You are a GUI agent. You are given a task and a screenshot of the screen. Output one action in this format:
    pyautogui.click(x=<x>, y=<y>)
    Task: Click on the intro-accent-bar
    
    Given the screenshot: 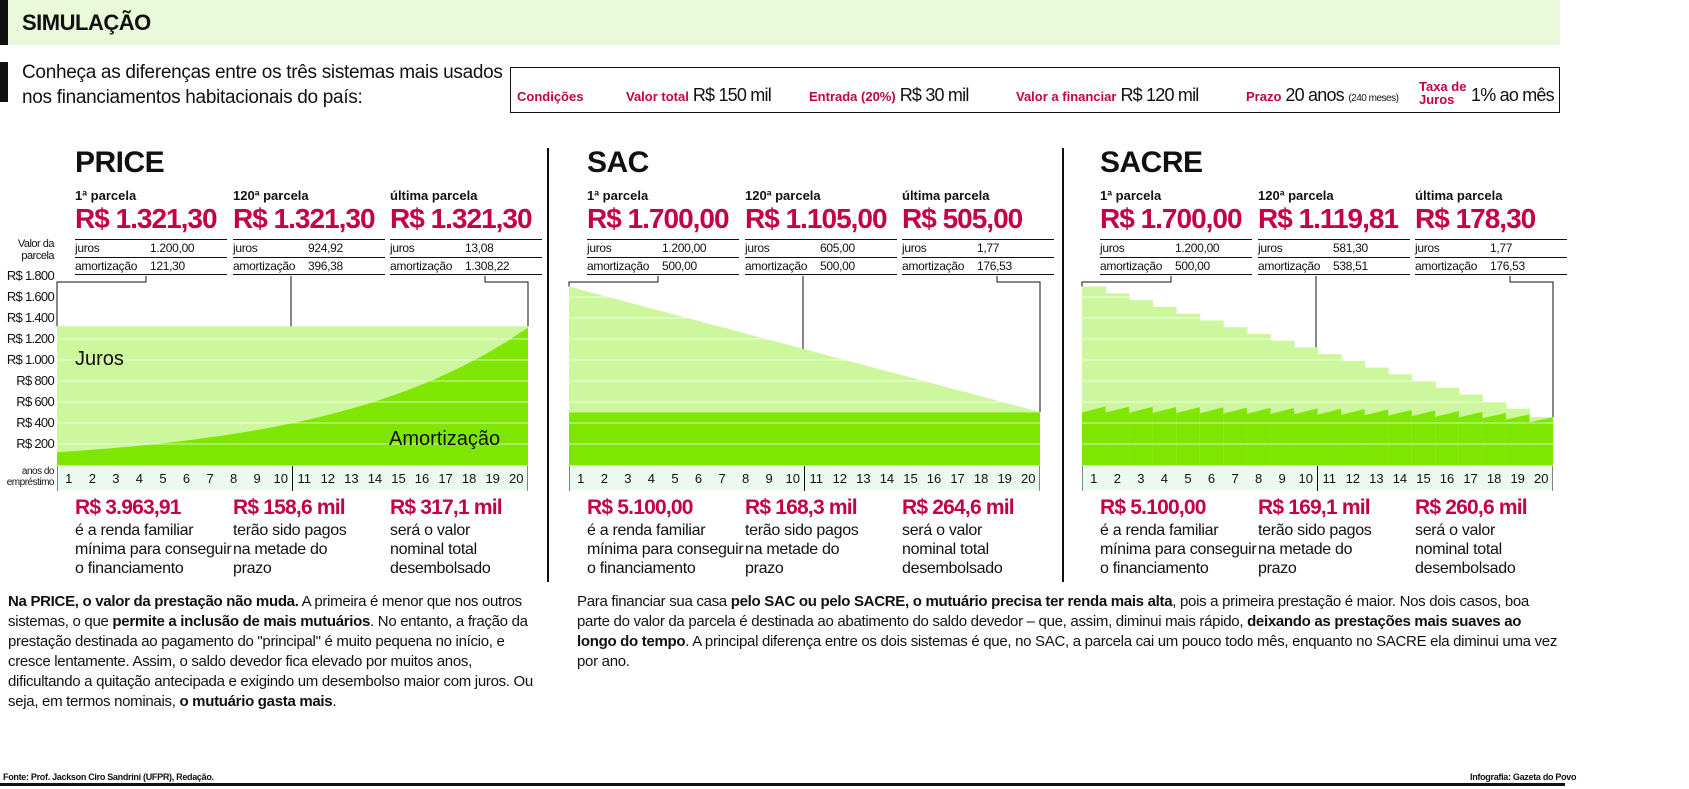 What is the action you would take?
    pyautogui.click(x=4, y=82)
    